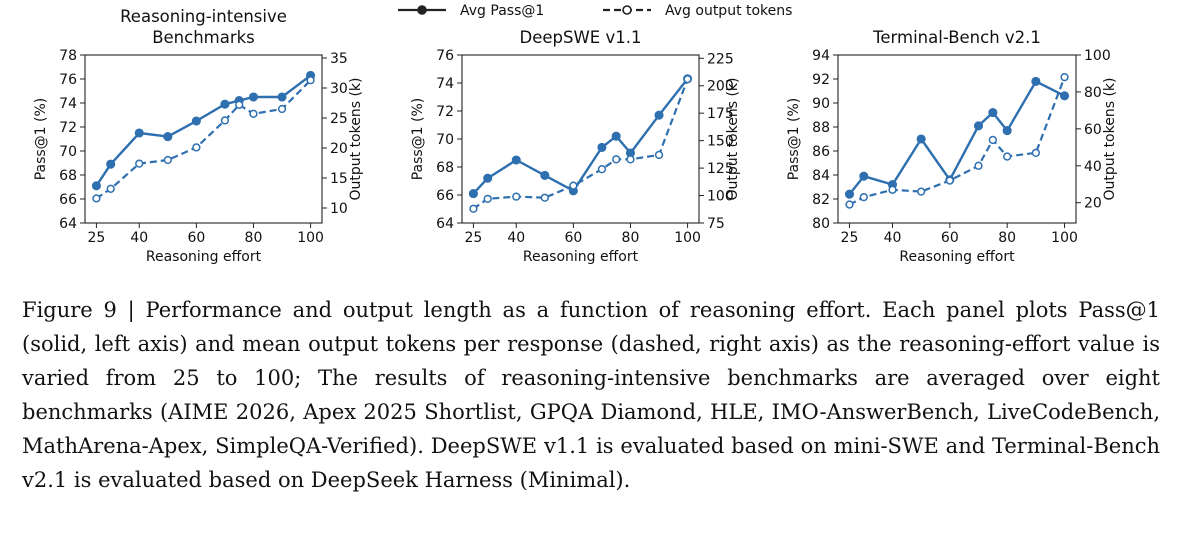 Image resolution: width=1197 pixels, height=546 pixels. Describe the element at coordinates (203, 16) in the screenshot. I see `chart-title-line-1: Reasoning-intensive` at that location.